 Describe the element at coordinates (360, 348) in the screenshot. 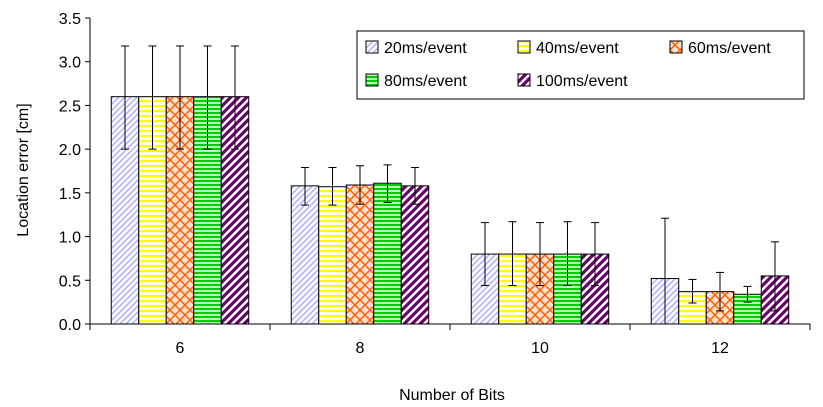

I see `x-tick-label: 8` at that location.